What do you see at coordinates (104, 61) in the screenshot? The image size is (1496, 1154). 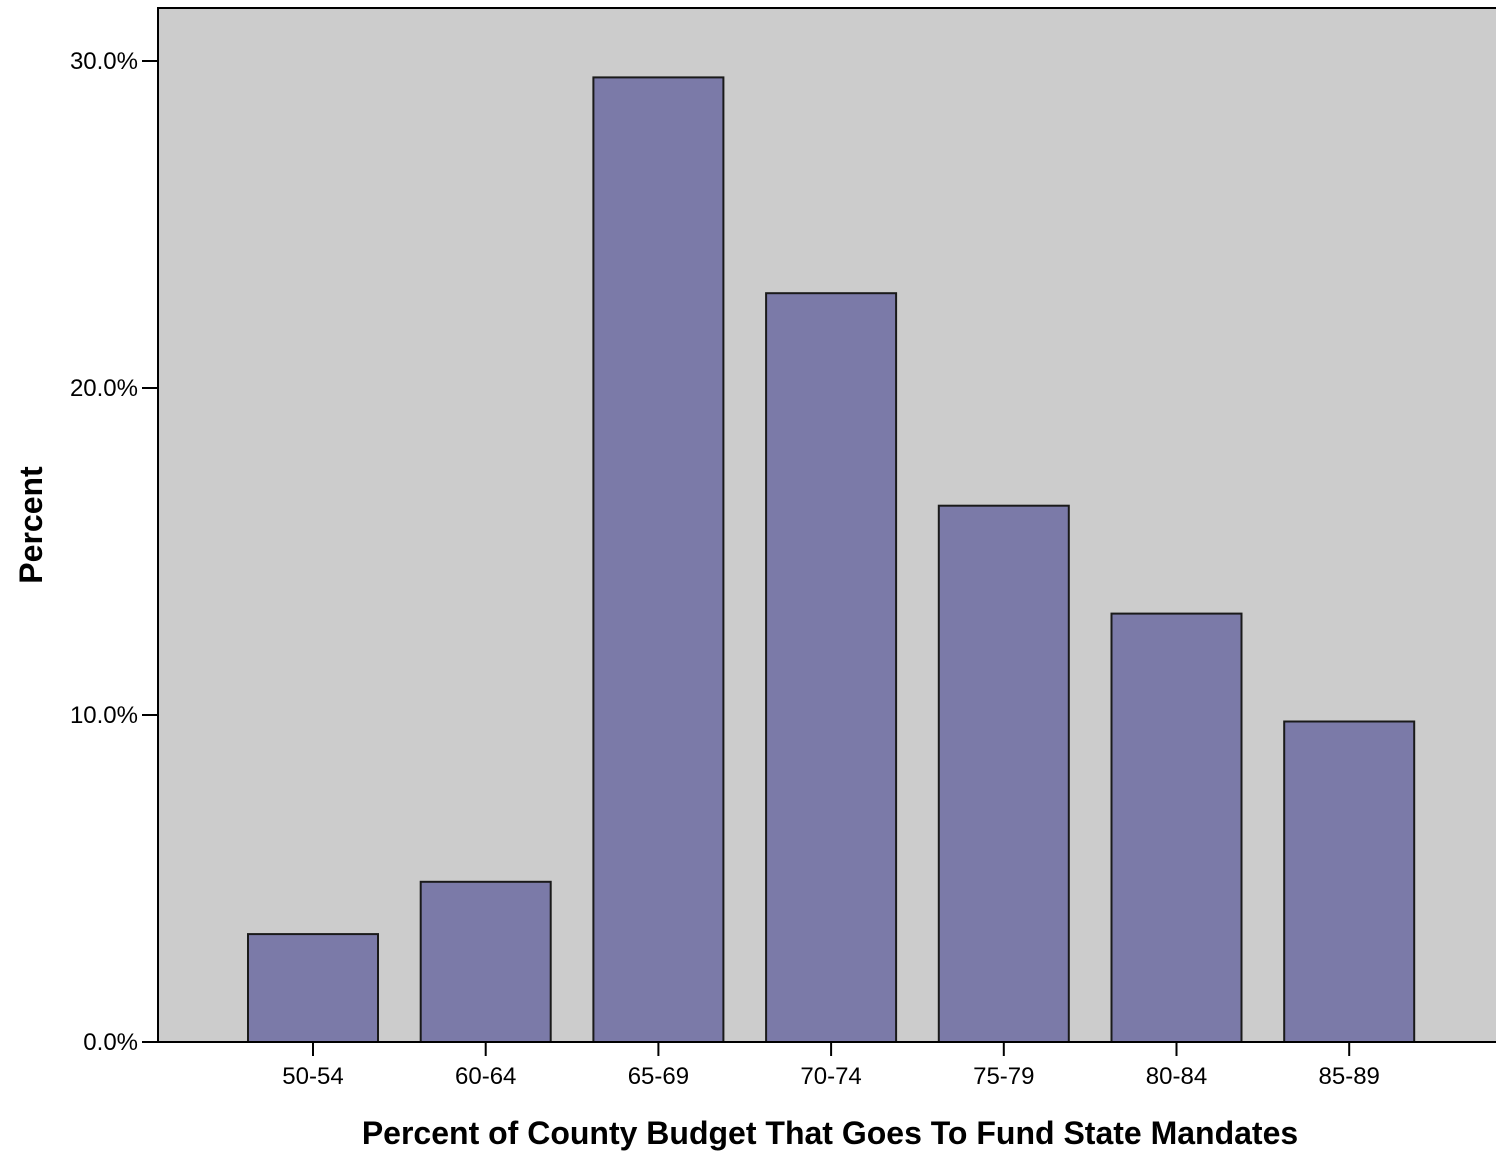 I see `y-tick-label: 30.0%` at bounding box center [104, 61].